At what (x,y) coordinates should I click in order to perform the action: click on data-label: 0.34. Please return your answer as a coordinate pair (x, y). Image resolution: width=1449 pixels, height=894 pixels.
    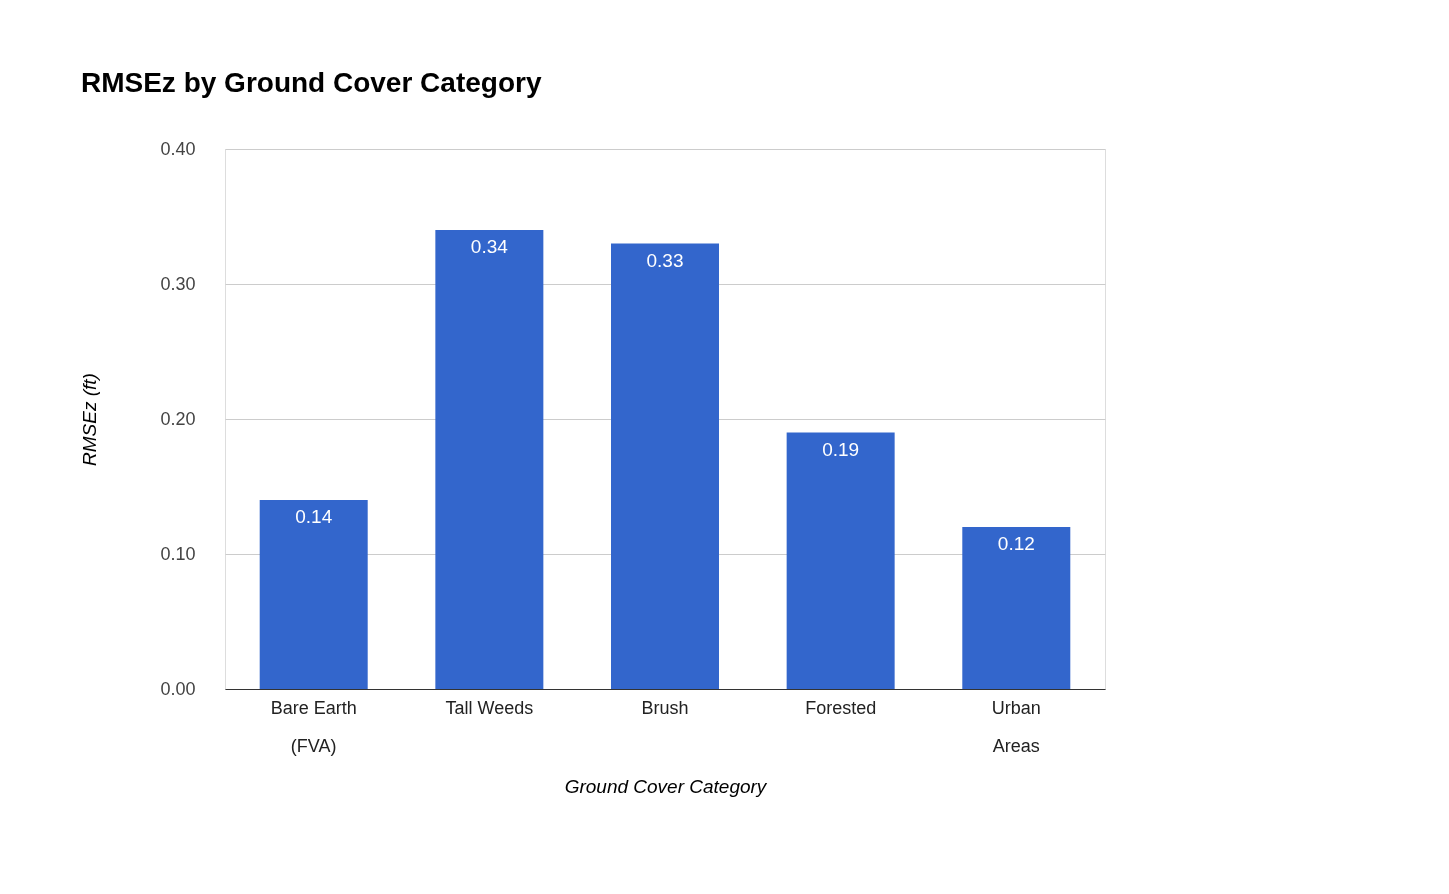
    Looking at the image, I should click on (489, 246).